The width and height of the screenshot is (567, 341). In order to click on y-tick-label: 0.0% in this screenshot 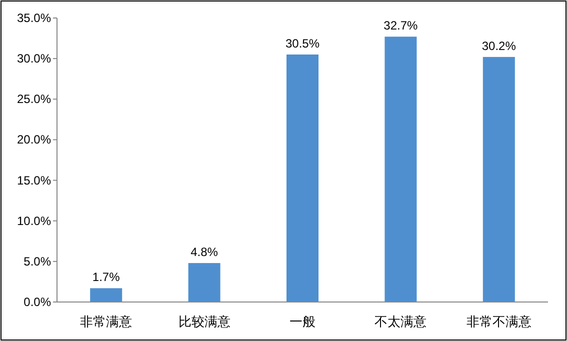, I will do `click(38, 302)`.